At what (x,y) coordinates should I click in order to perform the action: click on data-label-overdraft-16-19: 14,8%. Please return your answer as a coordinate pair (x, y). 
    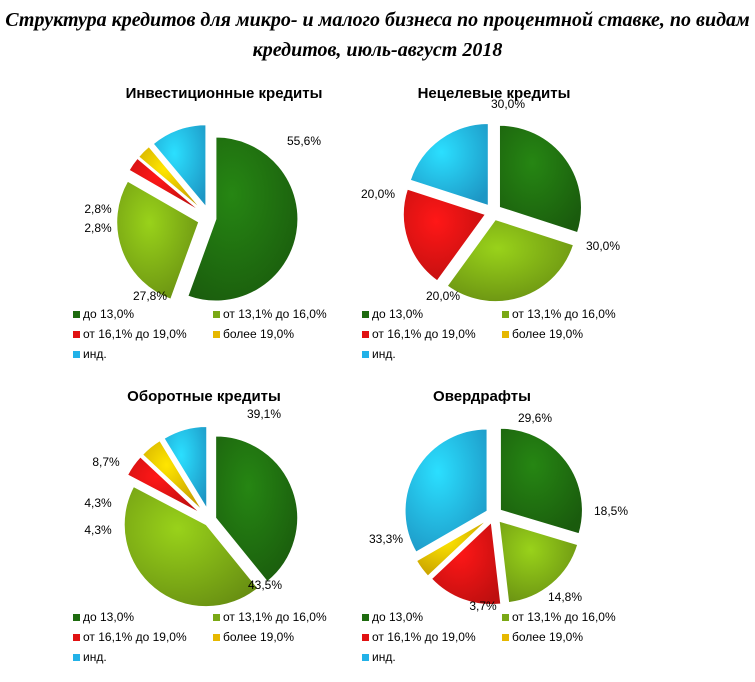
    Looking at the image, I should click on (565, 597).